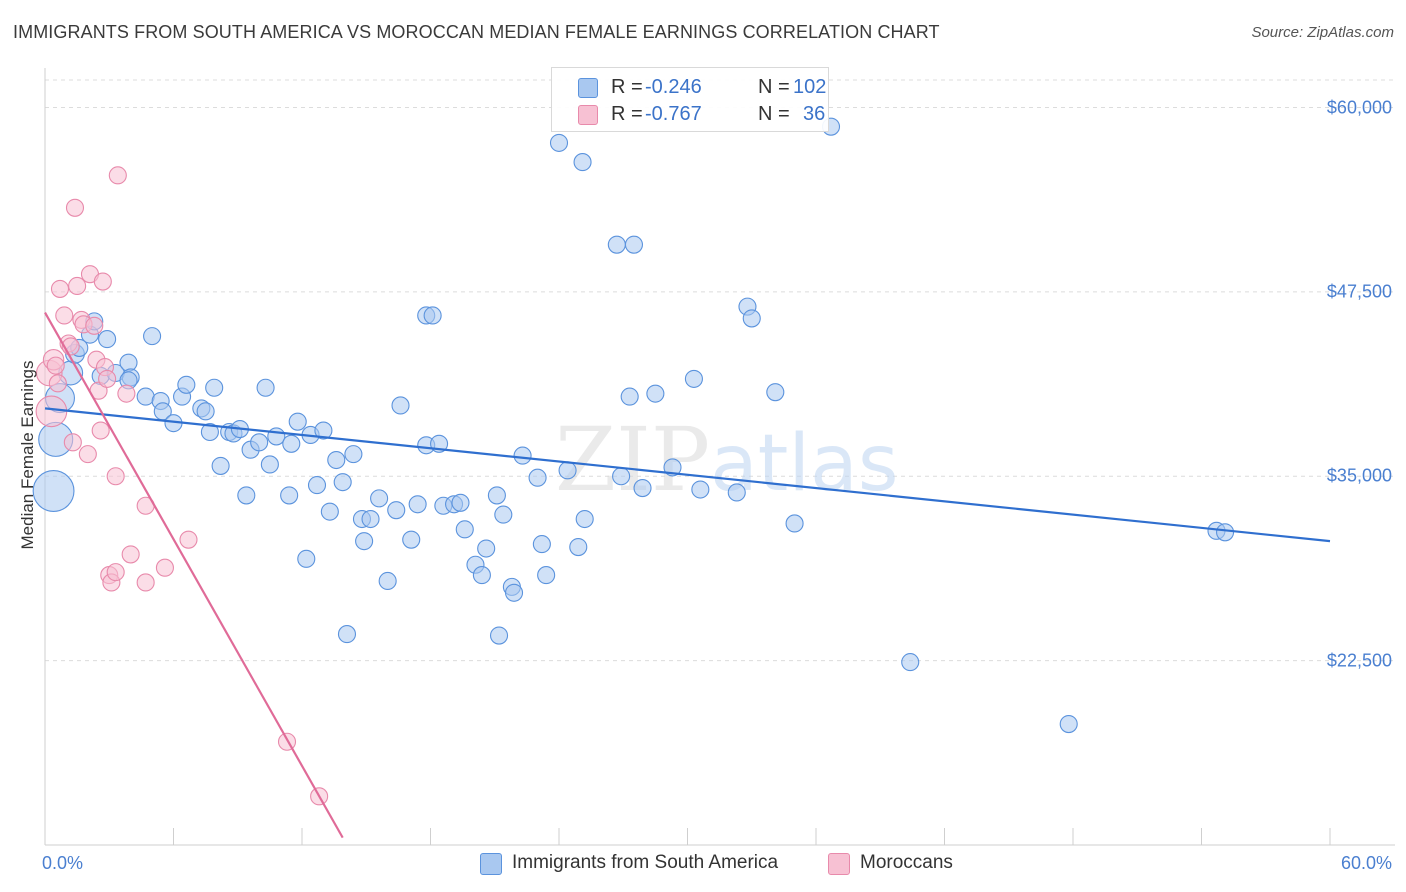 The image size is (1406, 892). I want to click on stats-legend: R = -0.246 N = 102 R = -0.767 N = 36, so click(690, 99).